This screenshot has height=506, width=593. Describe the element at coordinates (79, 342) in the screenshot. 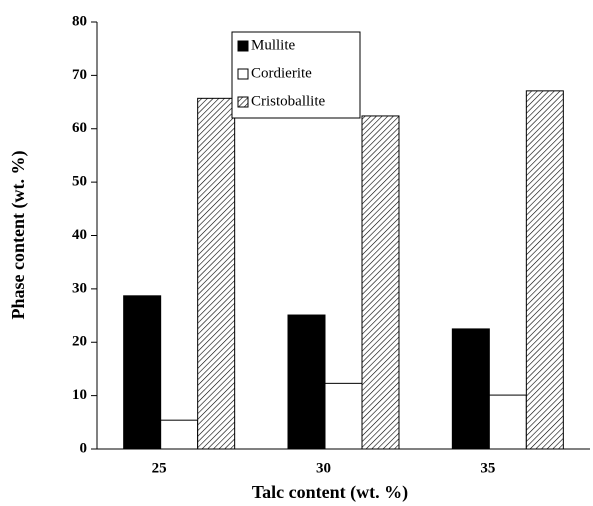

I see `y-tick-label: 20` at that location.